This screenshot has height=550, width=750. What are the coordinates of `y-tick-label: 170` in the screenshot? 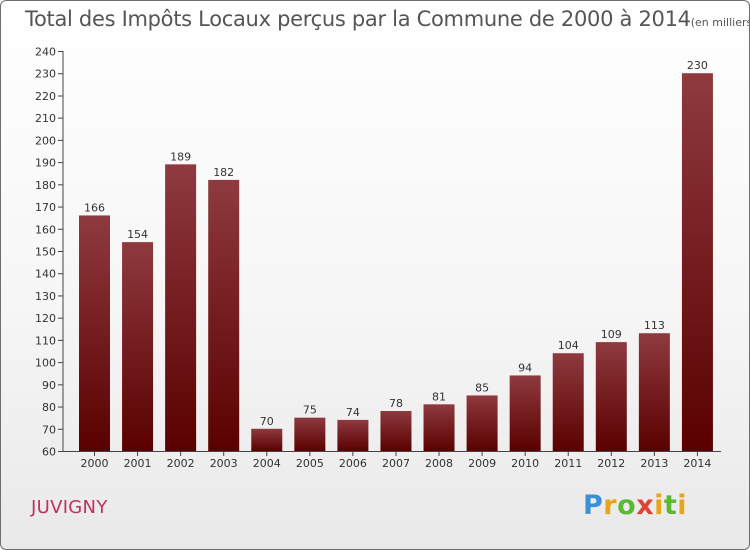 It's located at (45, 207).